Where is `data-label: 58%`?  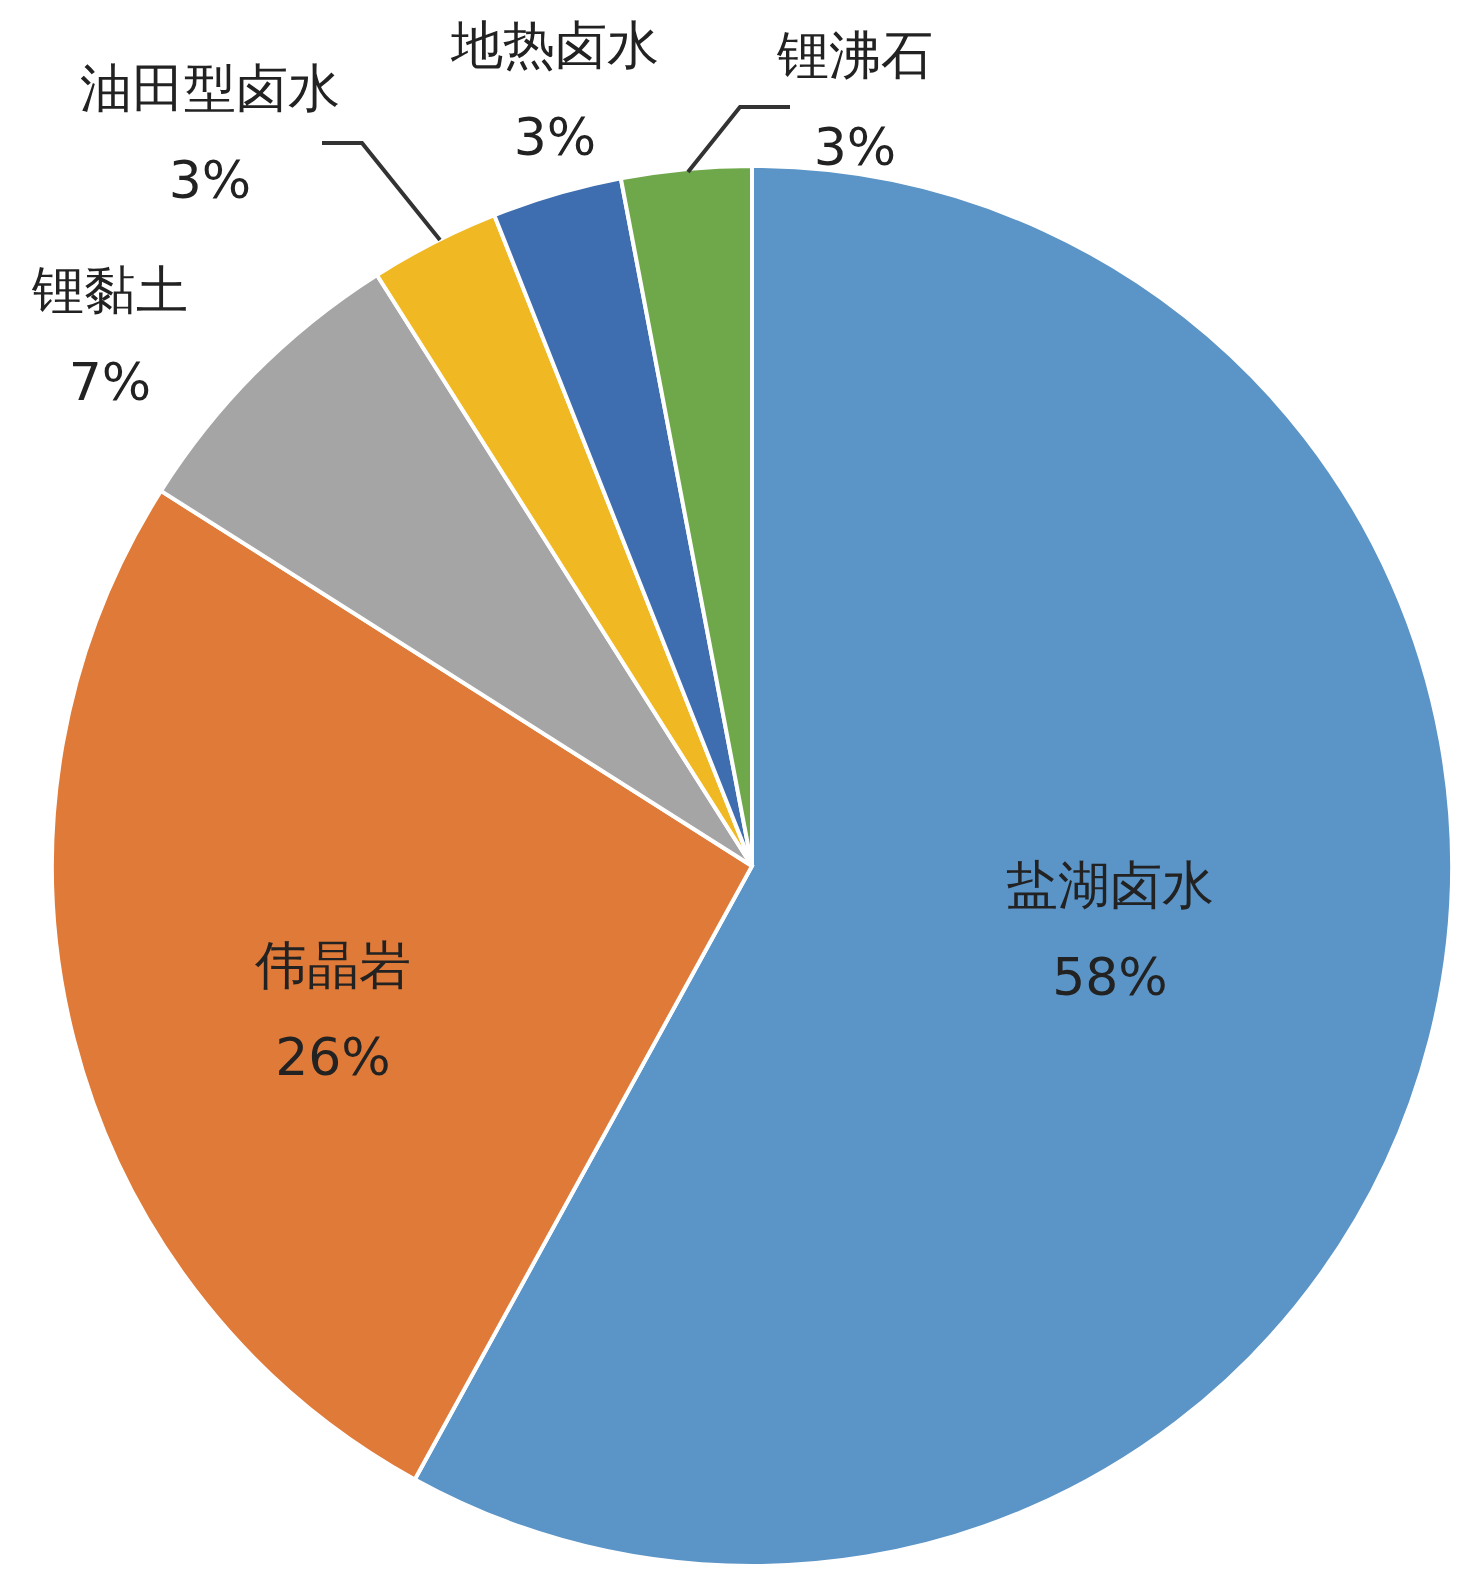
data-label: 58% is located at coordinates (1110, 977).